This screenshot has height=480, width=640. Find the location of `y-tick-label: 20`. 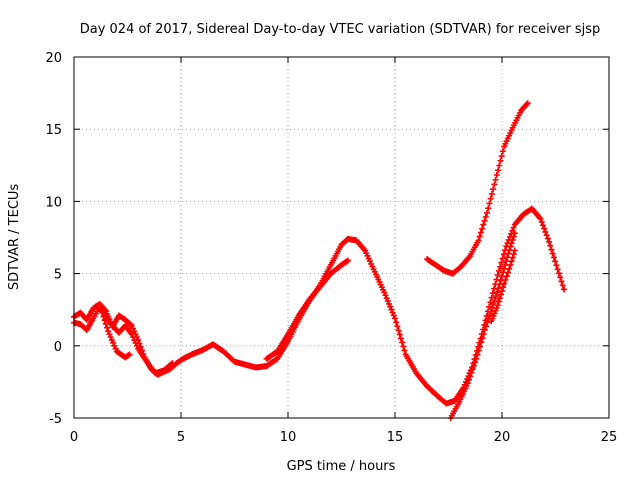

y-tick-label: 20 is located at coordinates (53, 58).